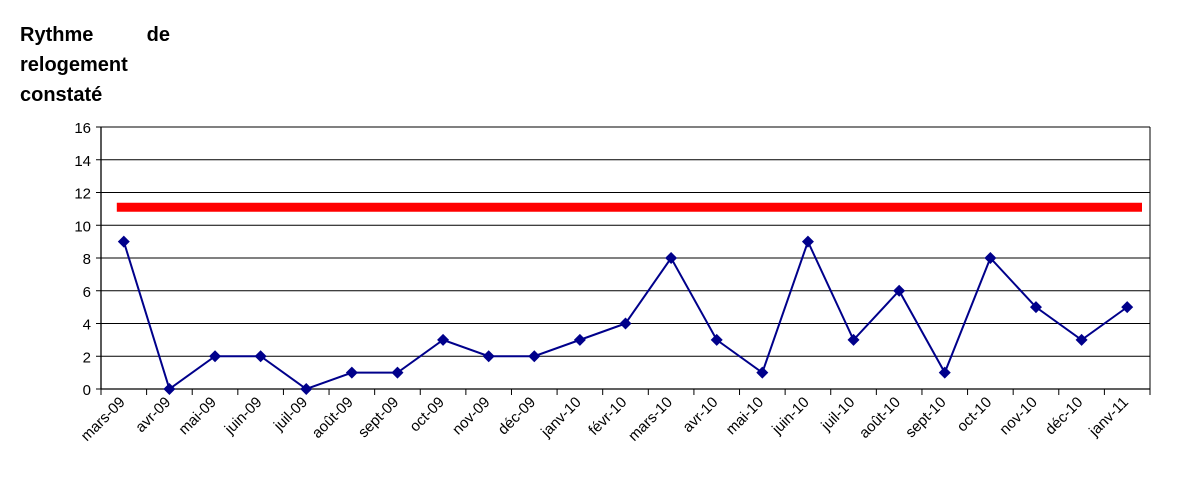 The height and width of the screenshot is (482, 1191). Describe the element at coordinates (975, 415) in the screenshot. I see `x-tick-label: oct-10` at that location.